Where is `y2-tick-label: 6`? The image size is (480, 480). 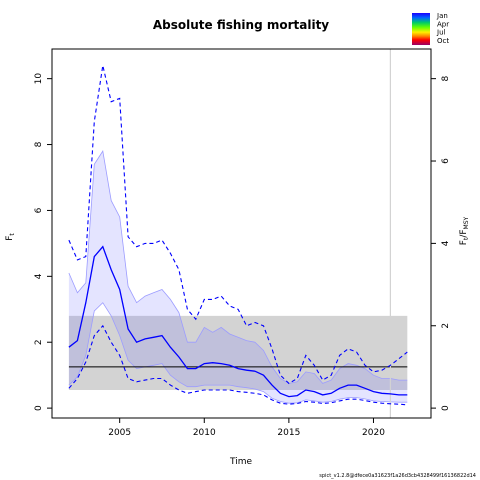
y2-tick-label: 6 is located at coordinates (446, 161).